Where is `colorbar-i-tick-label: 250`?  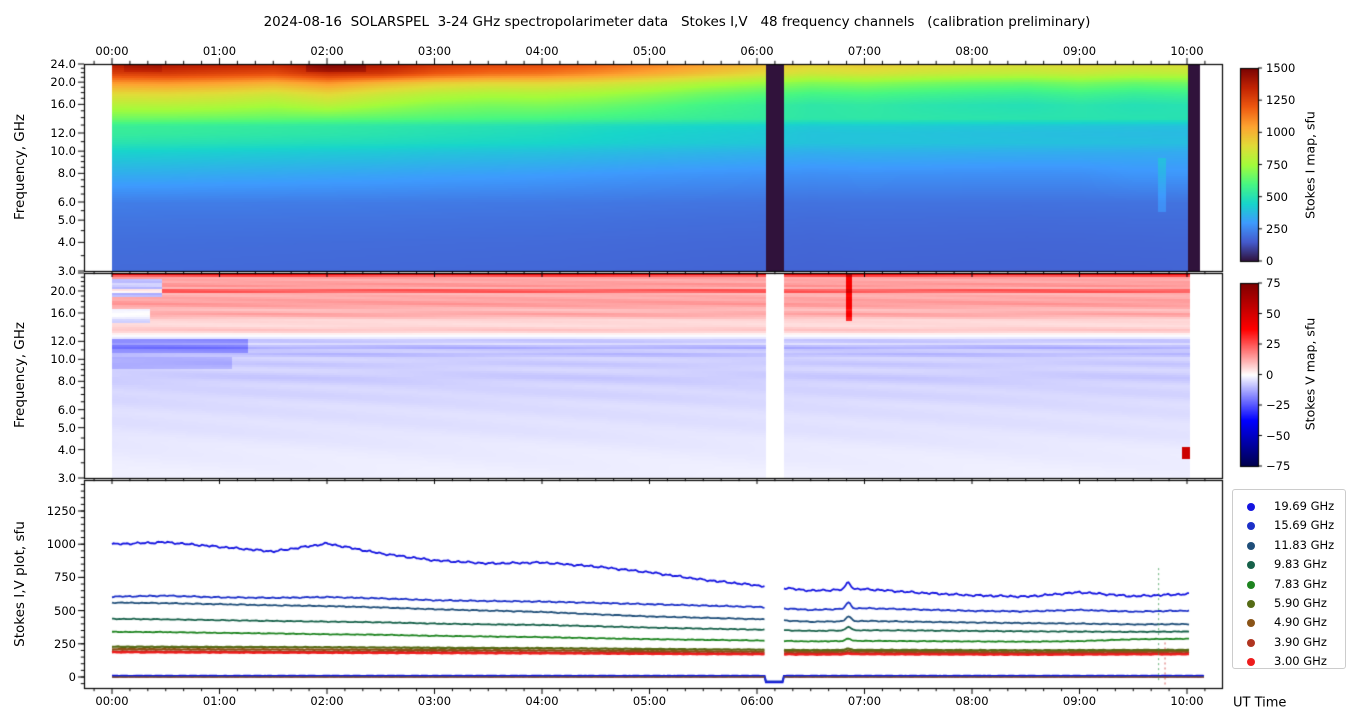 colorbar-i-tick-label: 250 is located at coordinates (1277, 228).